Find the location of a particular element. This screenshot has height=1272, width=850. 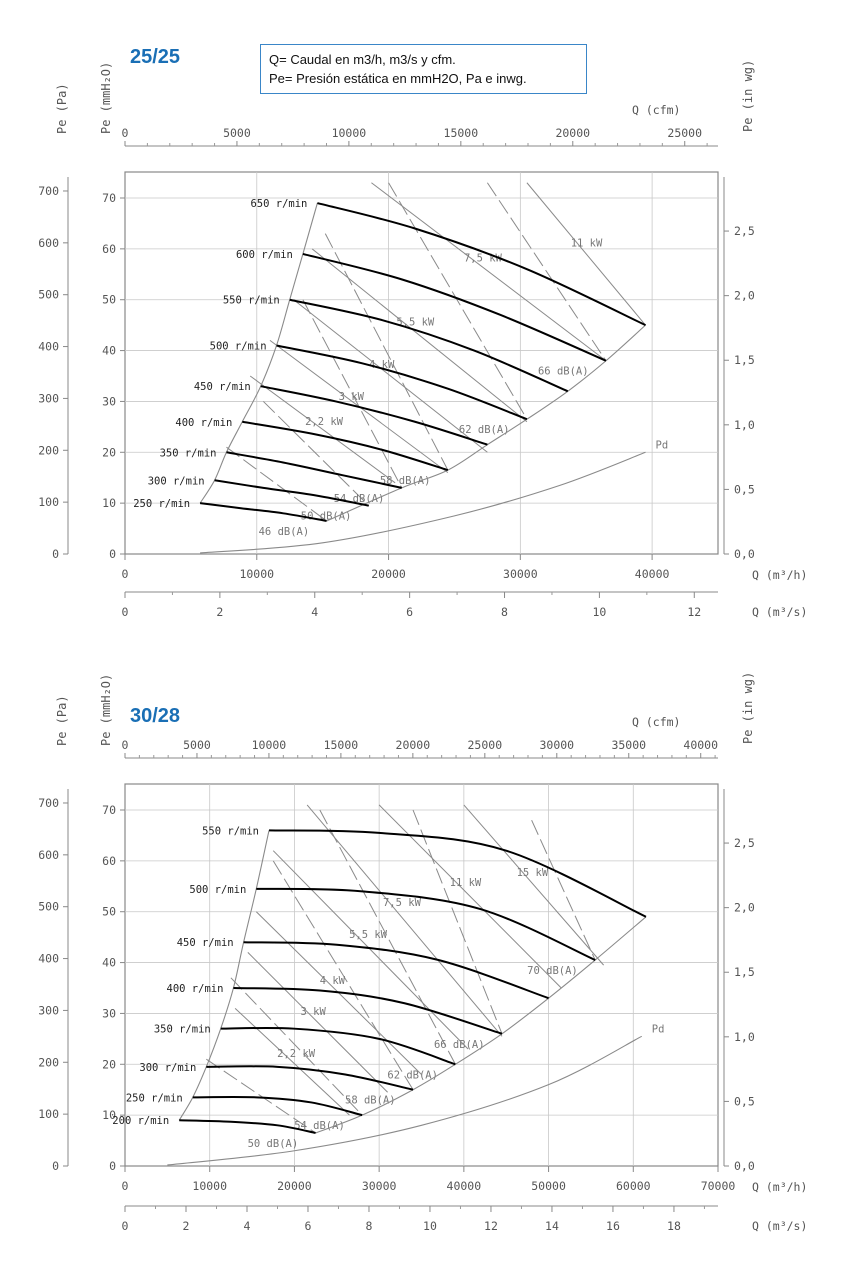

tick-label-mmh2o: 0 is located at coordinates (112, 554).